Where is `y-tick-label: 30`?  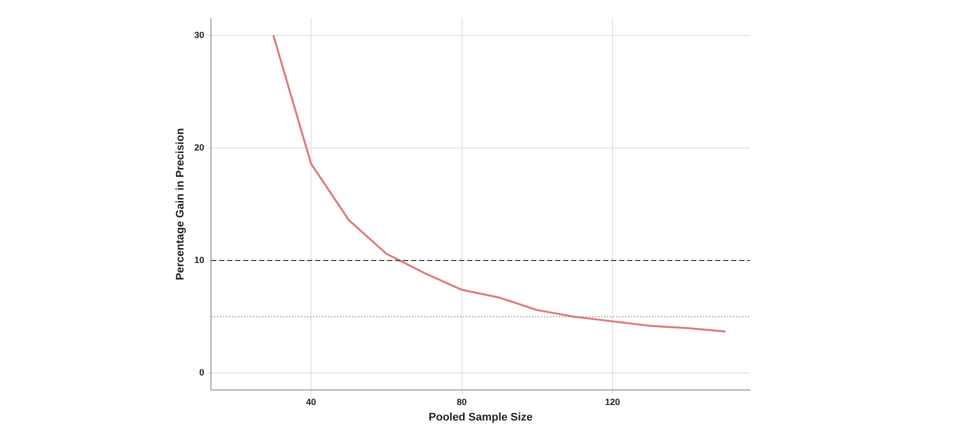 y-tick-label: 30 is located at coordinates (199, 35).